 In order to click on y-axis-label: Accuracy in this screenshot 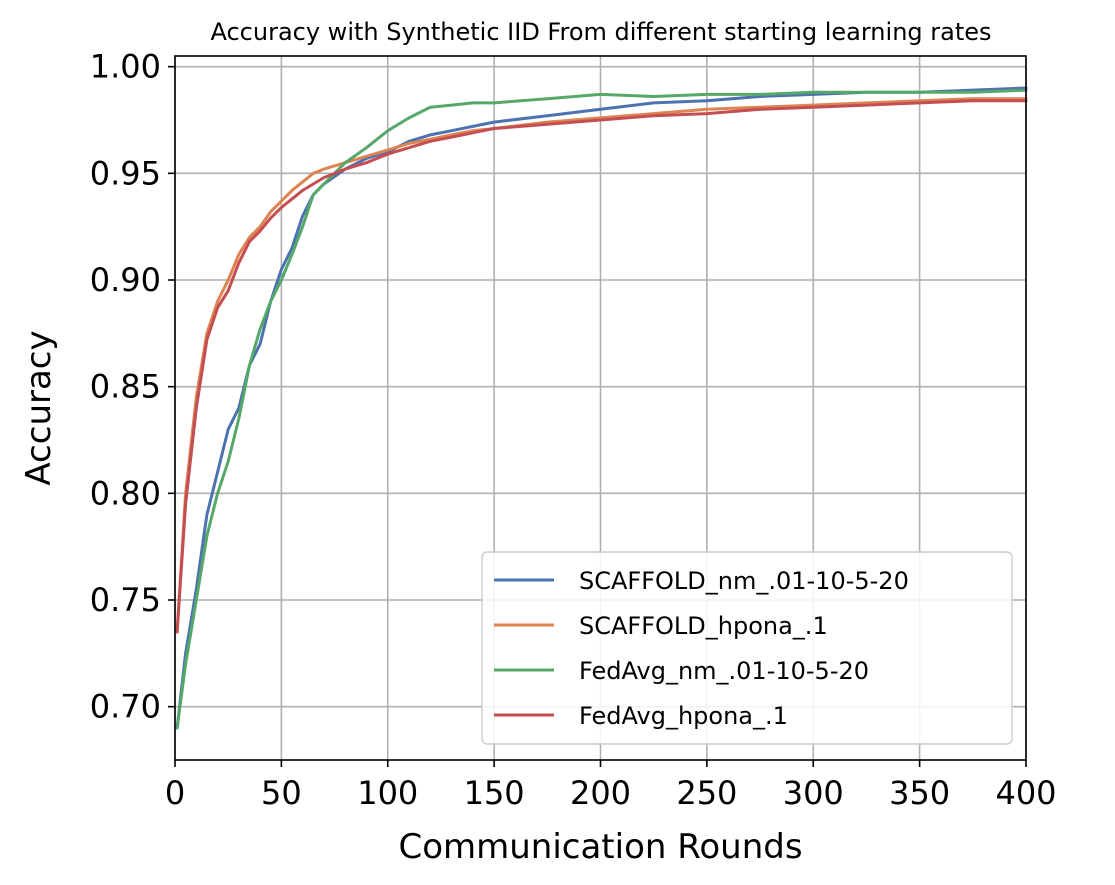, I will do `click(39, 407)`.